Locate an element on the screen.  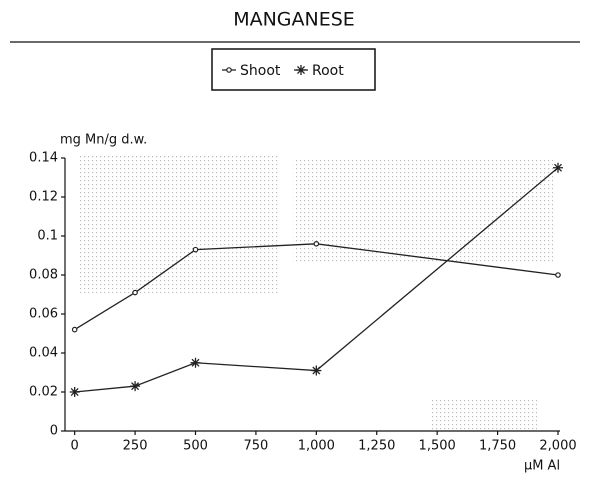
legend-label: Shoot is located at coordinates (260, 71).